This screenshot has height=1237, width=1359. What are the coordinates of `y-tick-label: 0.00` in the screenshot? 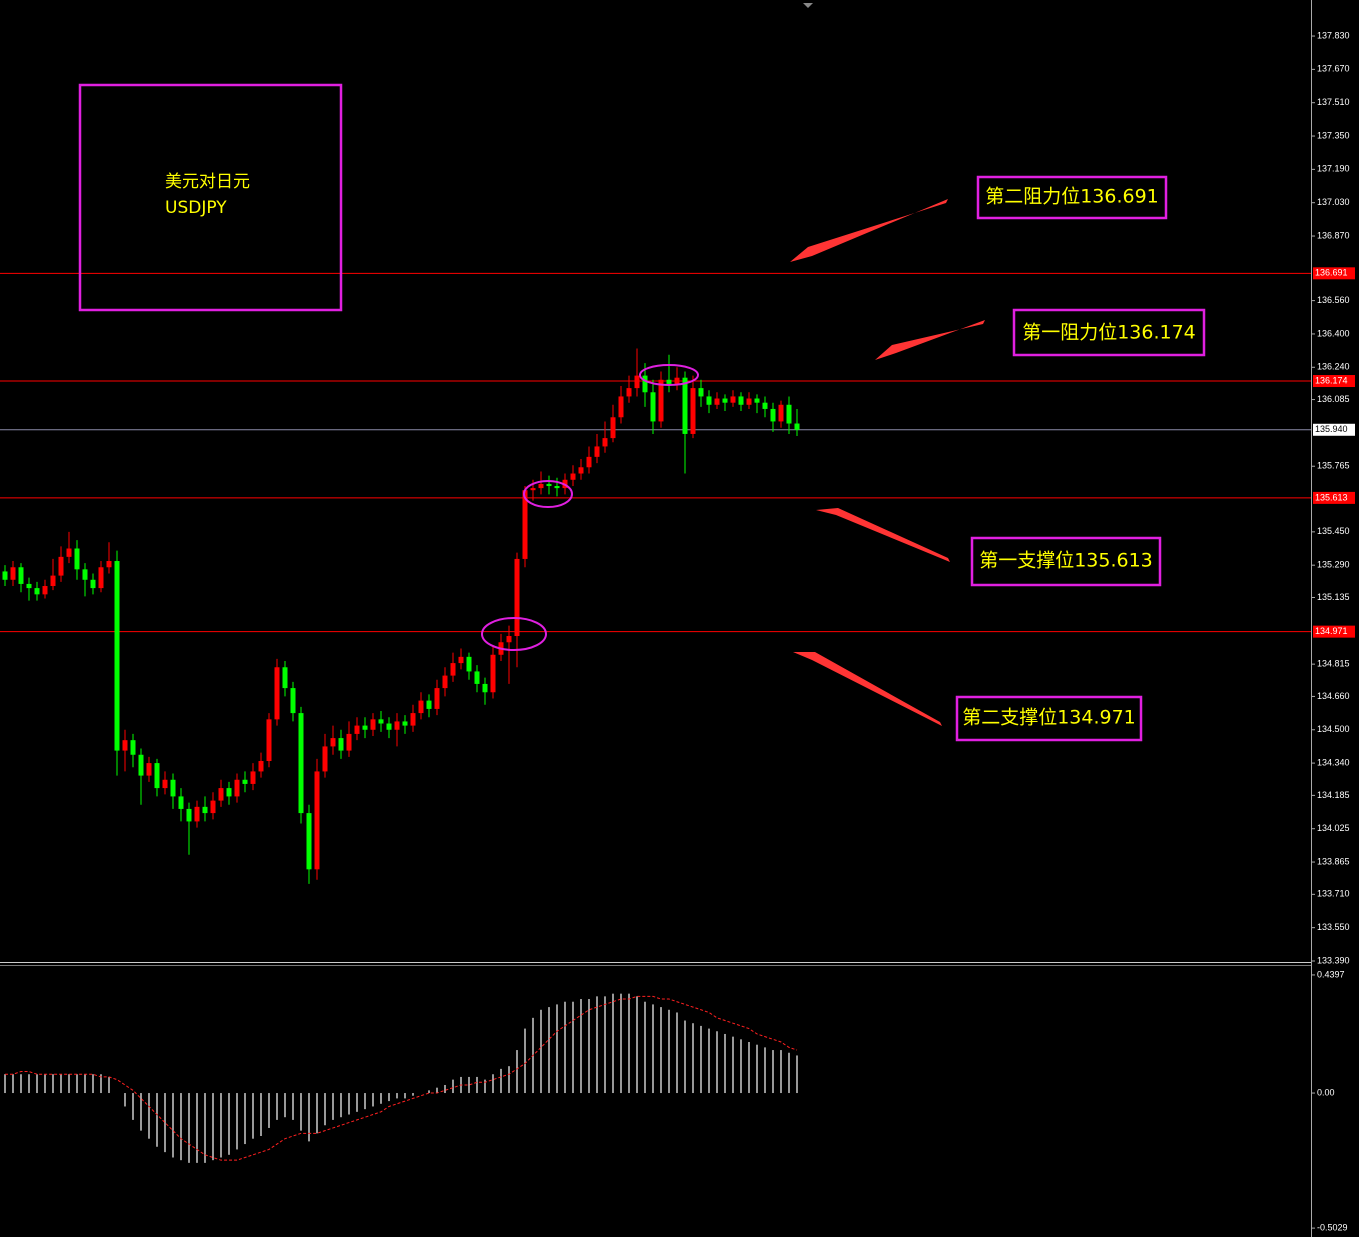 It's located at (1326, 1092).